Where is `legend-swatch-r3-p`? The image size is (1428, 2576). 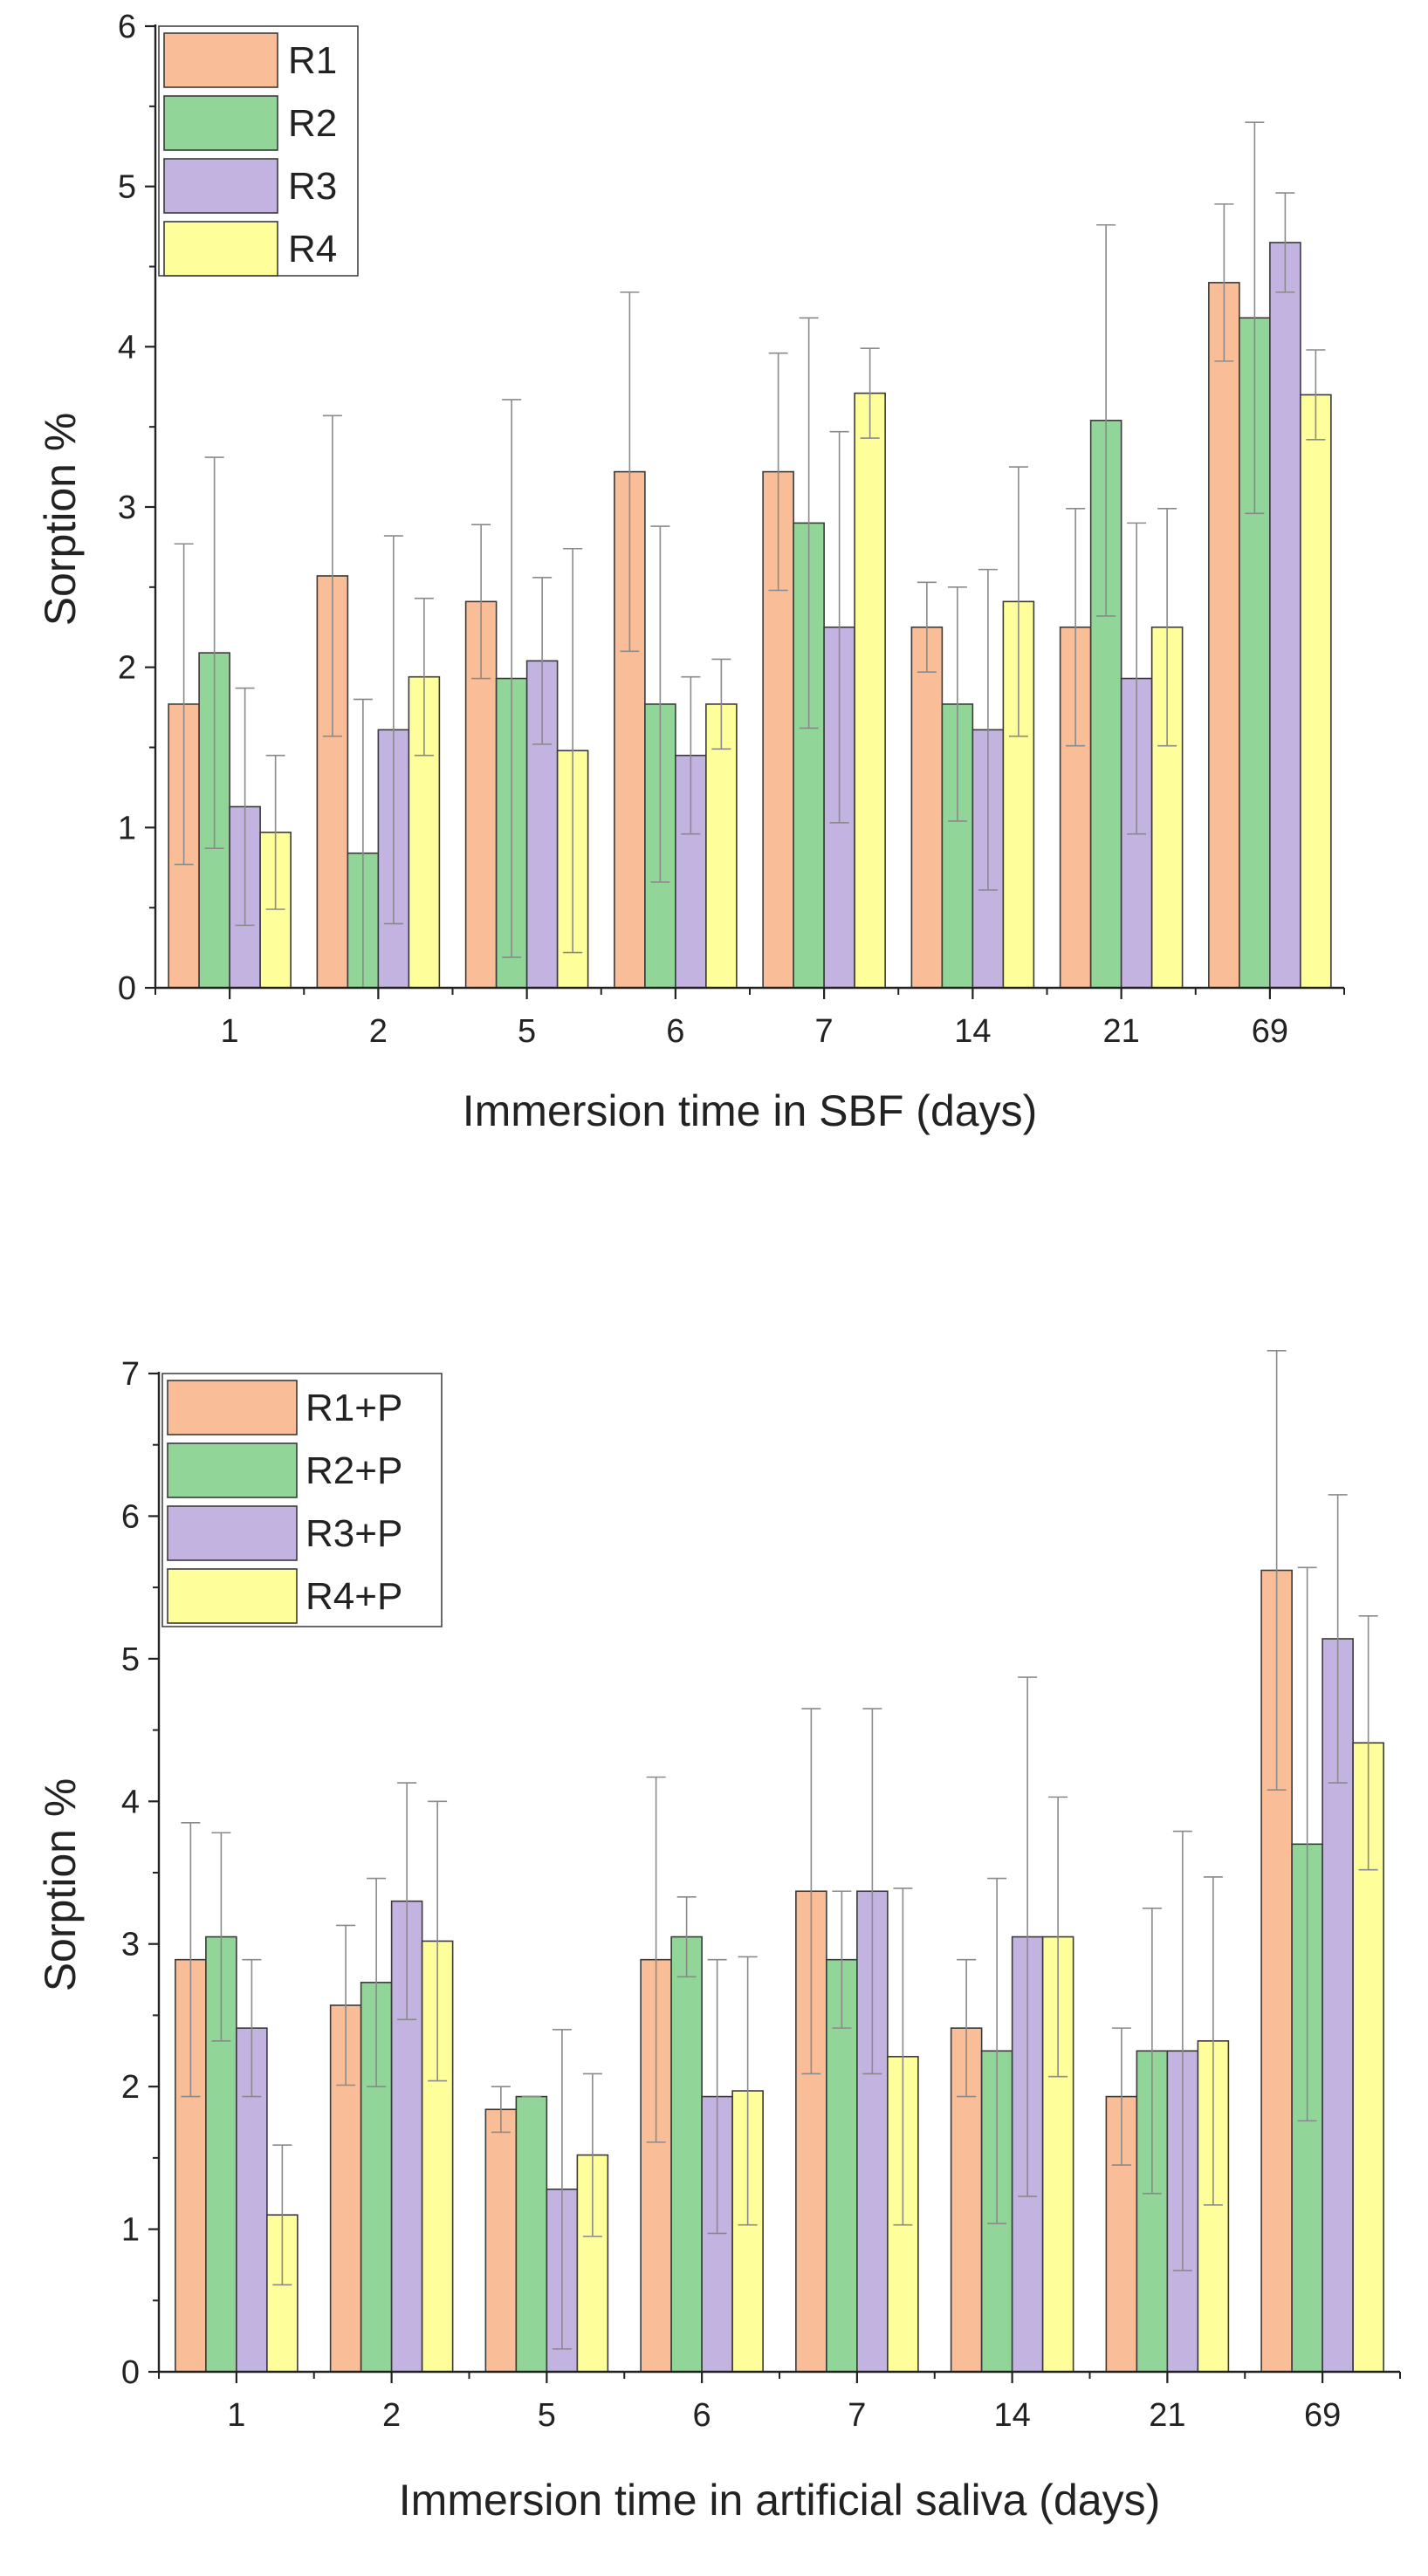
legend-swatch-r3-p is located at coordinates (232, 1533).